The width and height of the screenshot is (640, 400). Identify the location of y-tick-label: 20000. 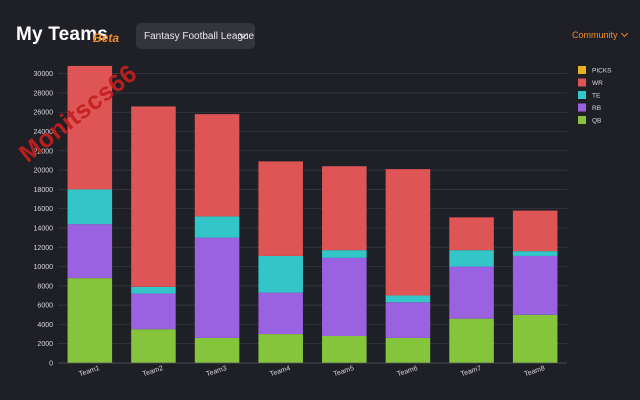
(44, 171).